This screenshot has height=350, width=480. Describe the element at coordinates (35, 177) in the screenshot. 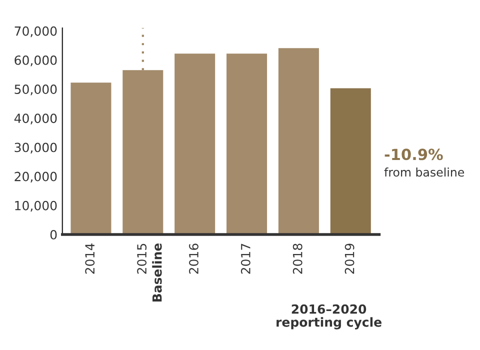

I see `y-tick-label: 20,000` at that location.